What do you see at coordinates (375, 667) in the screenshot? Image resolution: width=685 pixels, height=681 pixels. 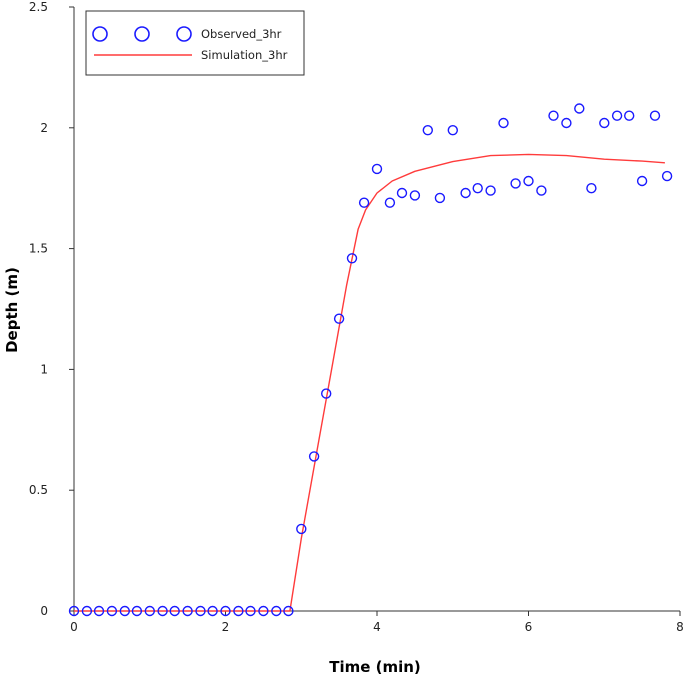 I see `x-axis-title: Time (min)` at bounding box center [375, 667].